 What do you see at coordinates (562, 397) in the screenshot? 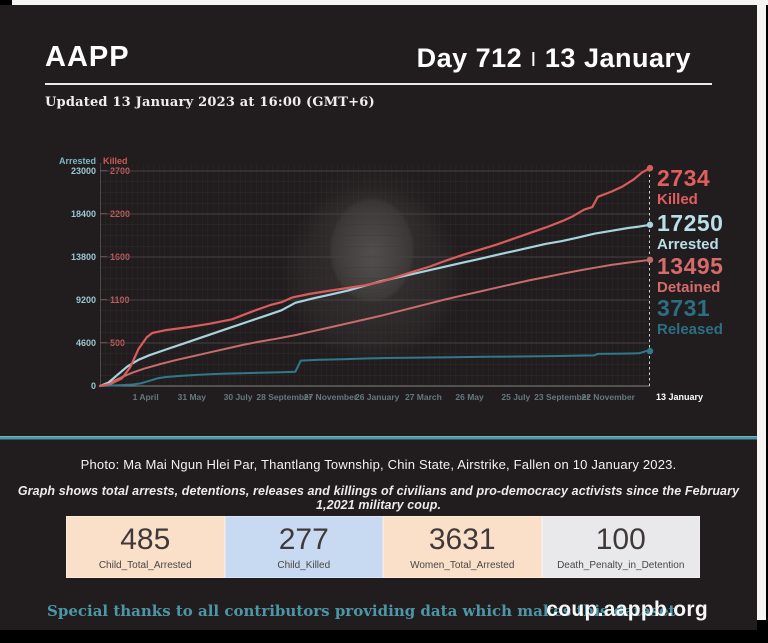
I see `x-tick: 23 September` at bounding box center [562, 397].